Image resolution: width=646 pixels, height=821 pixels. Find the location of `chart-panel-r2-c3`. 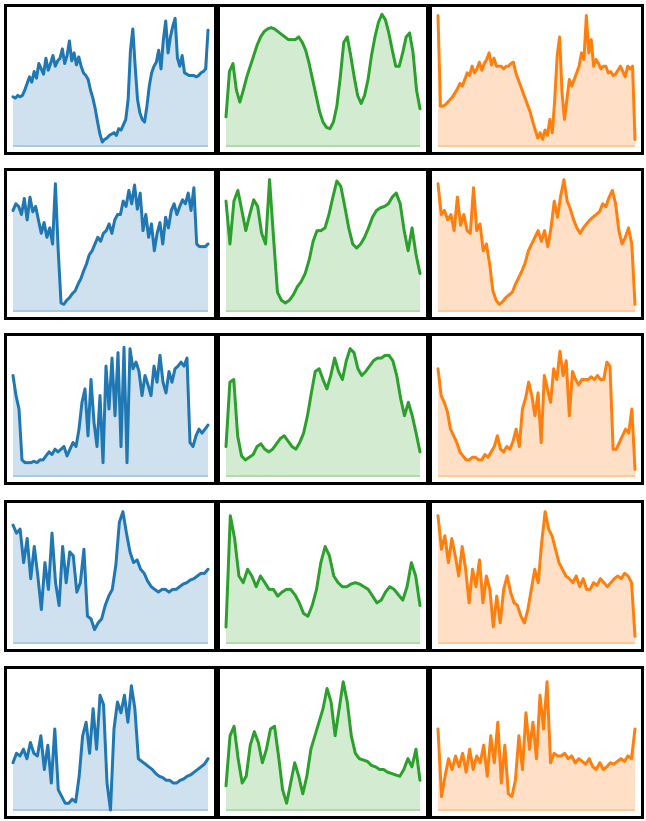

chart-panel-r2-c3 is located at coordinates (536, 244).